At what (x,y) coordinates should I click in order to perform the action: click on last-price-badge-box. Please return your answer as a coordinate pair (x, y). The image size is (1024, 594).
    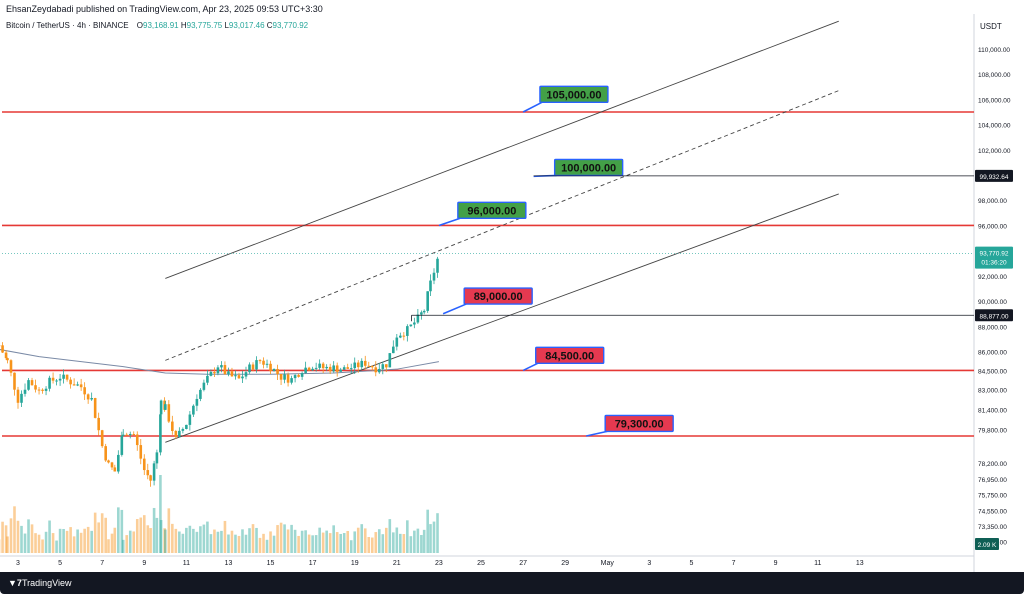
    Looking at the image, I should click on (994, 257).